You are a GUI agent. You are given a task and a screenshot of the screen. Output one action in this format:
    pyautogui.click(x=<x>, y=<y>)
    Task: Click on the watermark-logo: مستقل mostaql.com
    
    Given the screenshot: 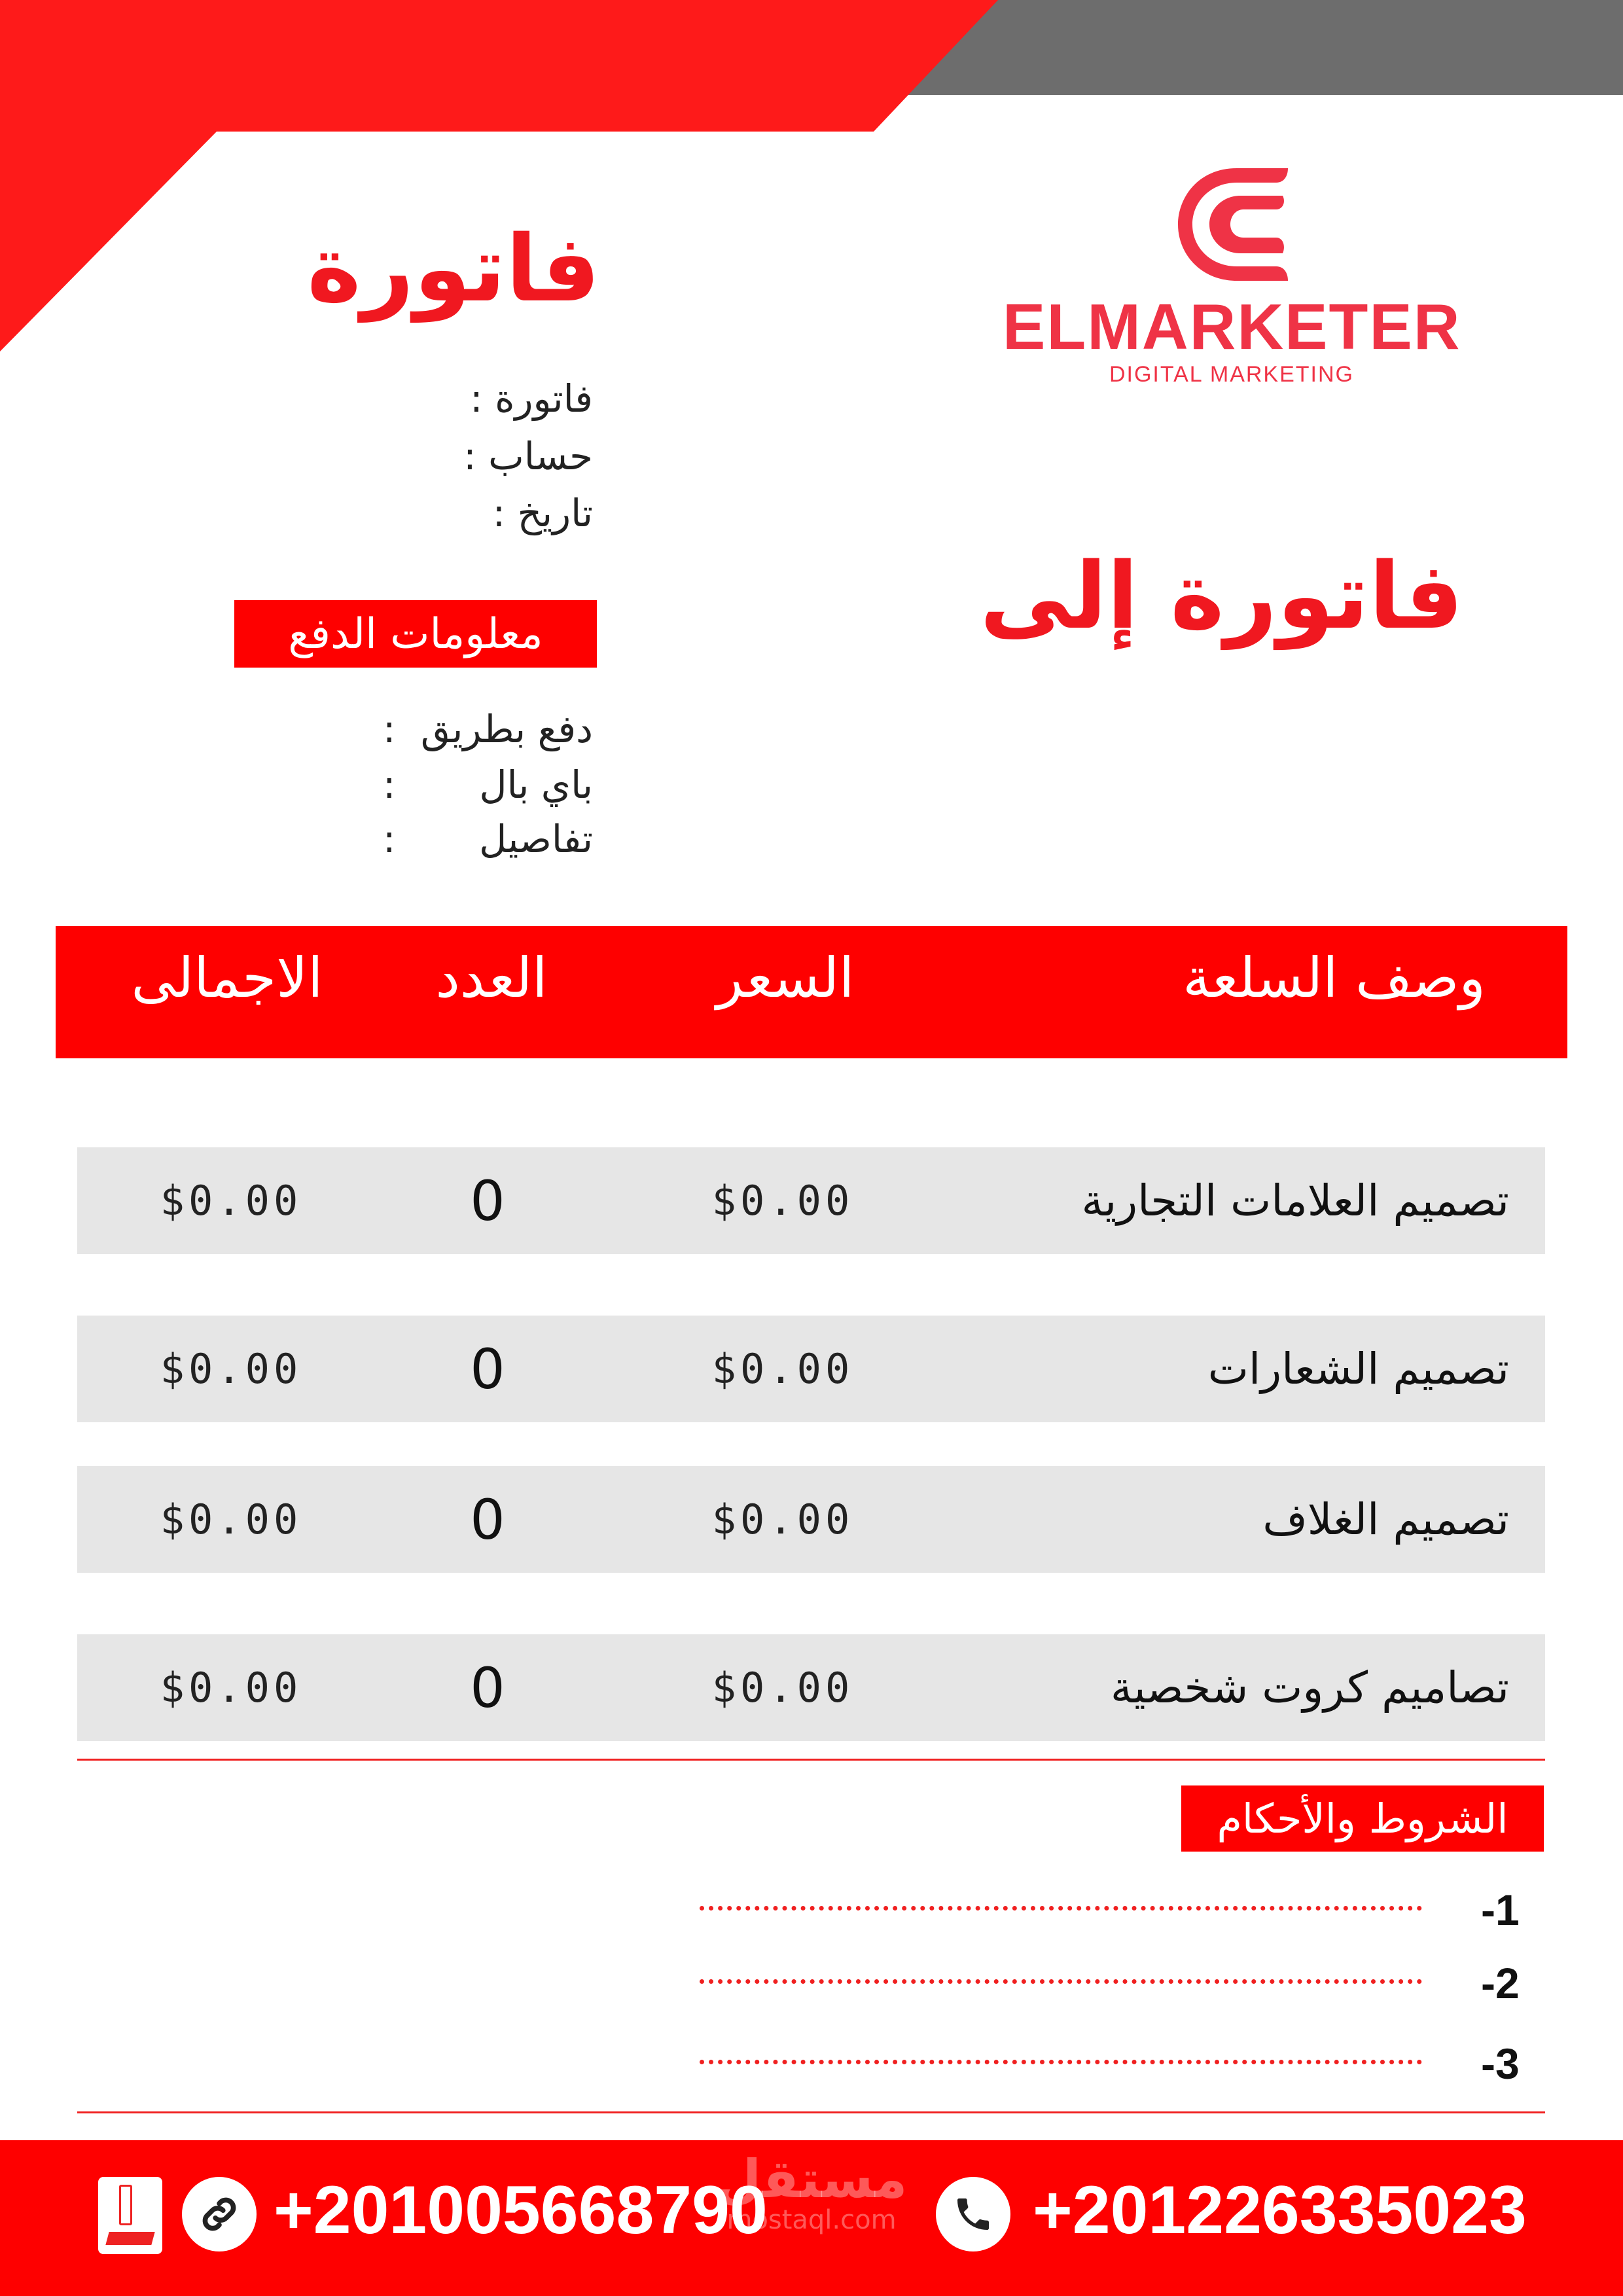 What is the action you would take?
    pyautogui.click(x=811, y=2192)
    